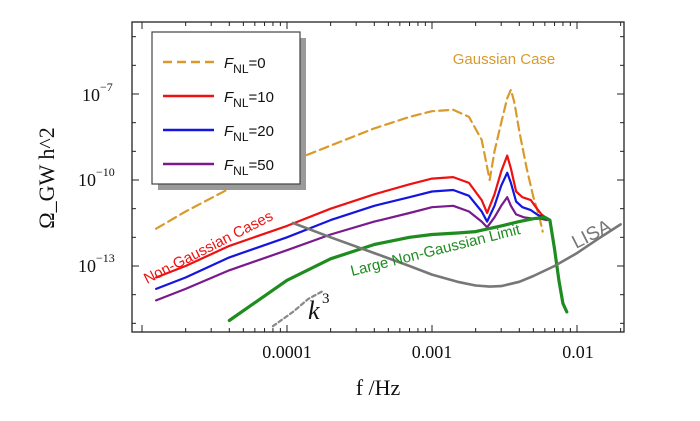  Describe the element at coordinates (287, 352) in the screenshot. I see `x-tick-label-0.0001: 0.0001` at that location.